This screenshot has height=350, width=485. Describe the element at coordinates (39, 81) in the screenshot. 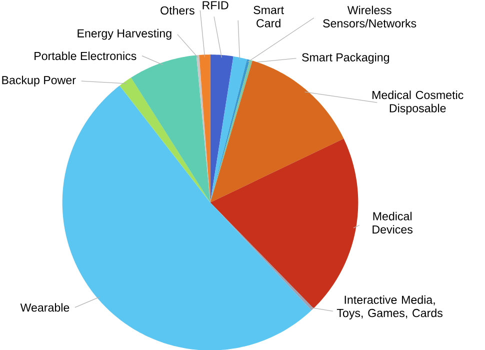

I see `slice-label: Backup Power` at that location.